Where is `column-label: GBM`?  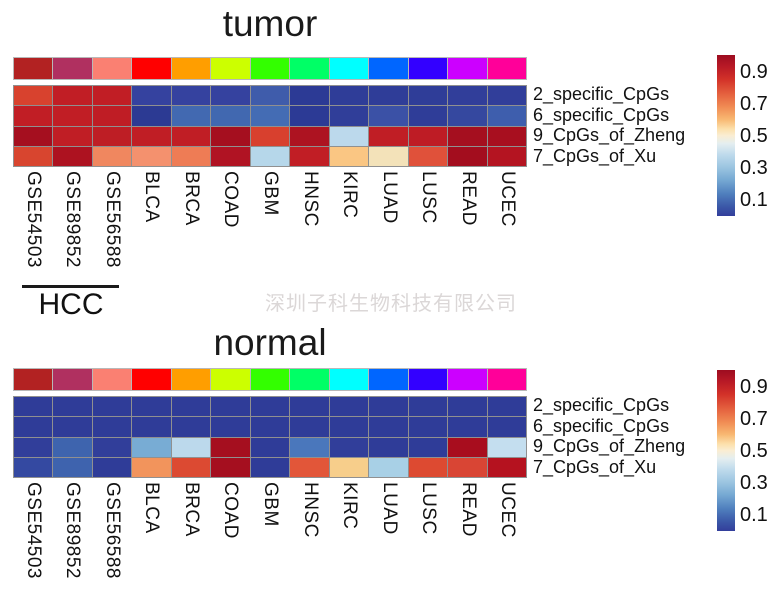 column-label: GBM is located at coordinates (270, 193).